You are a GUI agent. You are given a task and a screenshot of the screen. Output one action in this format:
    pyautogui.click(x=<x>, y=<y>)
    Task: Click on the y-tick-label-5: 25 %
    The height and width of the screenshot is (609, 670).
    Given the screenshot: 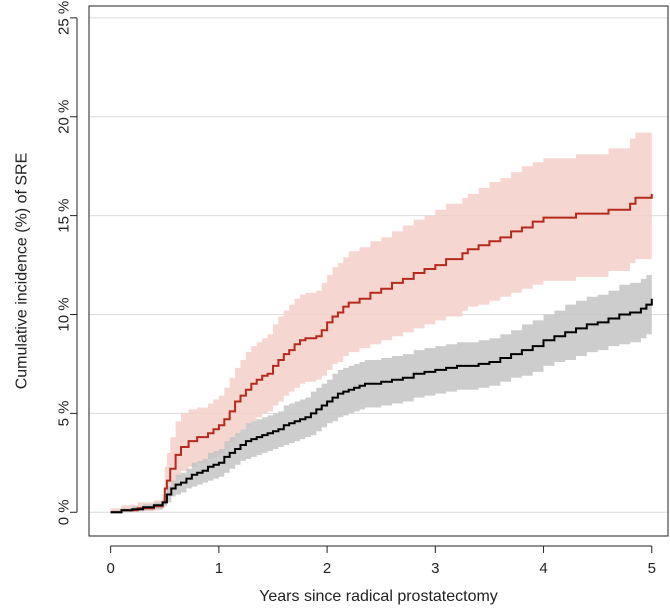 What is the action you would take?
    pyautogui.click(x=64, y=18)
    